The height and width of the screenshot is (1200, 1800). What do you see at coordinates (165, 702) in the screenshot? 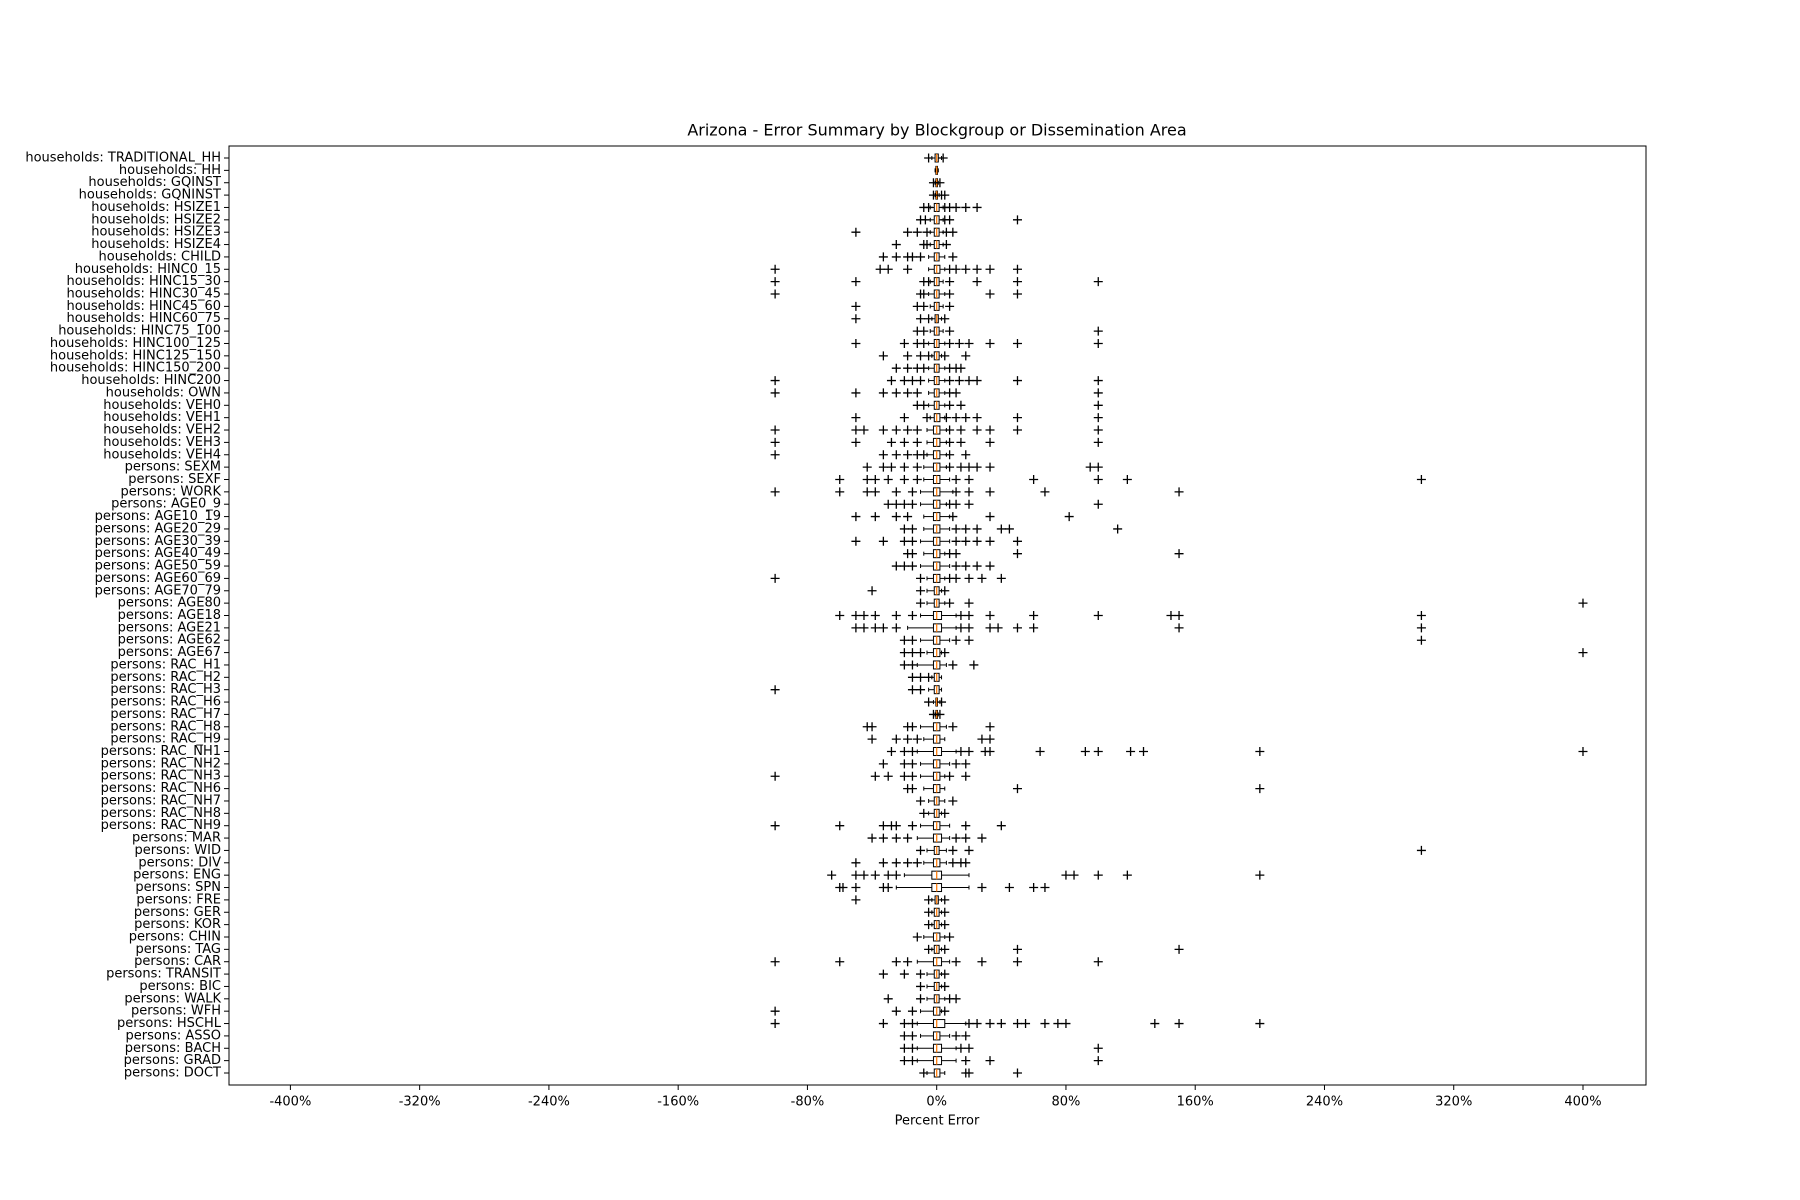
I see `y-tick-label: persons: RAC_H6` at bounding box center [165, 702].